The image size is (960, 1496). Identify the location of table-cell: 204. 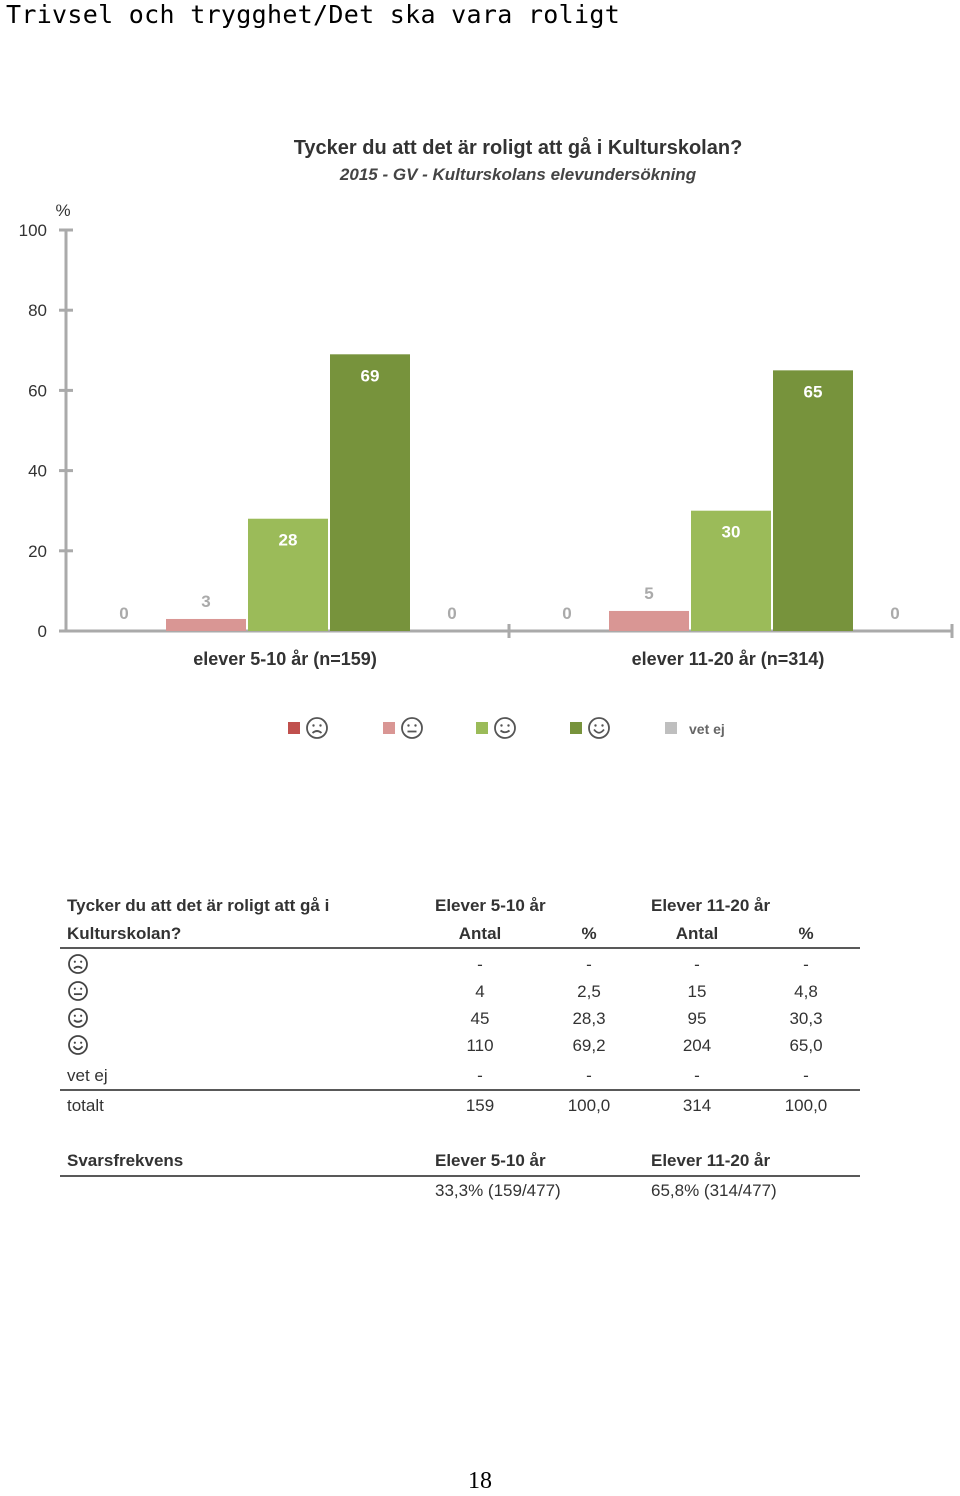
(697, 1045).